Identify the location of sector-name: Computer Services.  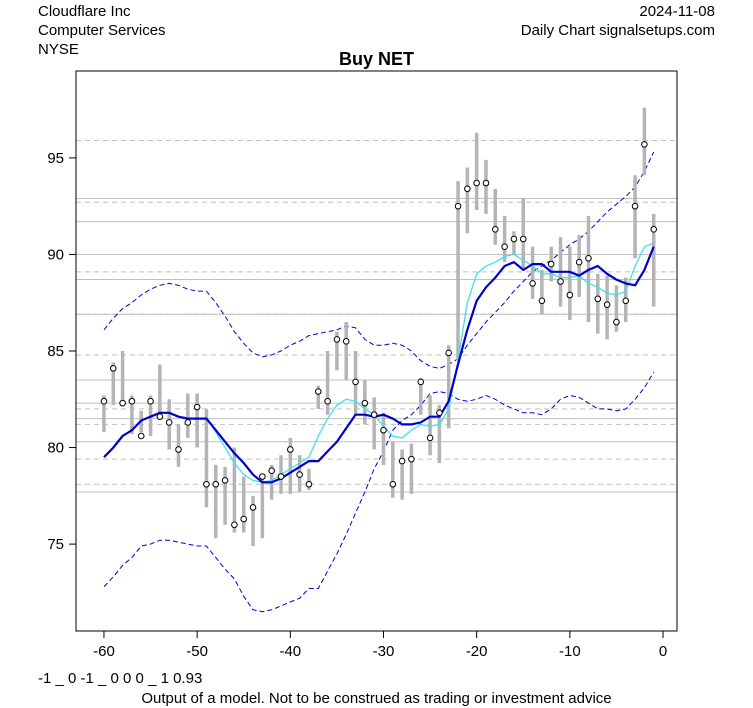
(102, 30).